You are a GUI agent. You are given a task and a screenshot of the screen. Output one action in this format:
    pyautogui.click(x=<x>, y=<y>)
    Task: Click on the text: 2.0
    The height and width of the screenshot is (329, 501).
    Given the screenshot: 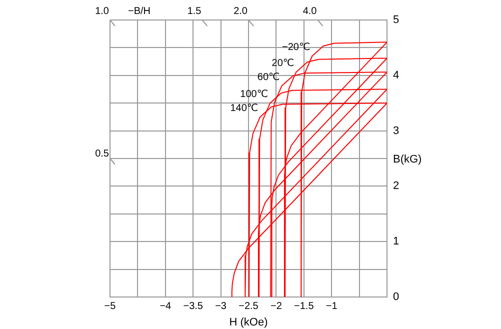 What is the action you would take?
    pyautogui.click(x=241, y=11)
    